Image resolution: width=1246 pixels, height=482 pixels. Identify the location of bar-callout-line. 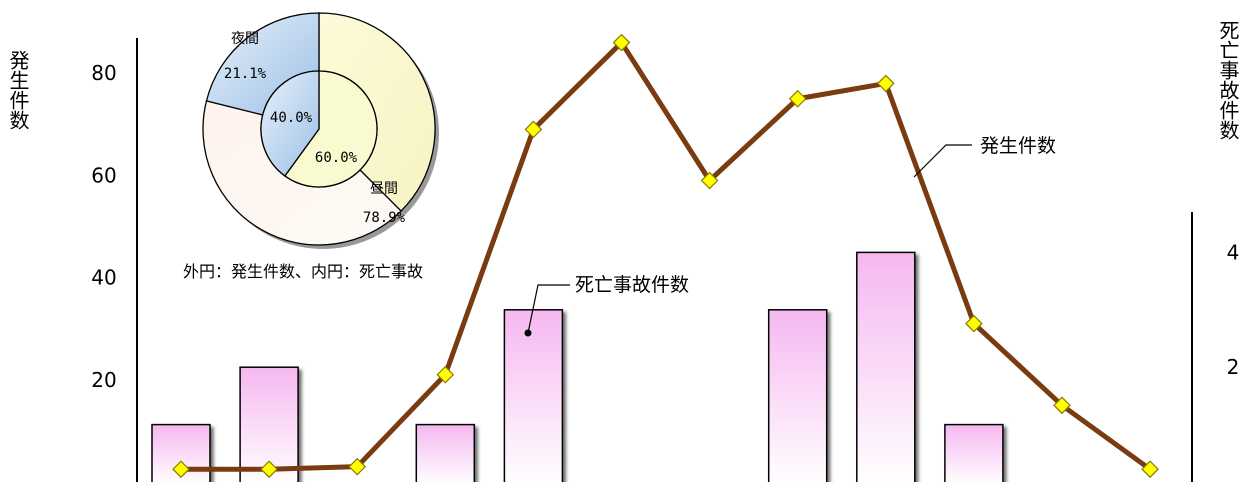
(548, 309).